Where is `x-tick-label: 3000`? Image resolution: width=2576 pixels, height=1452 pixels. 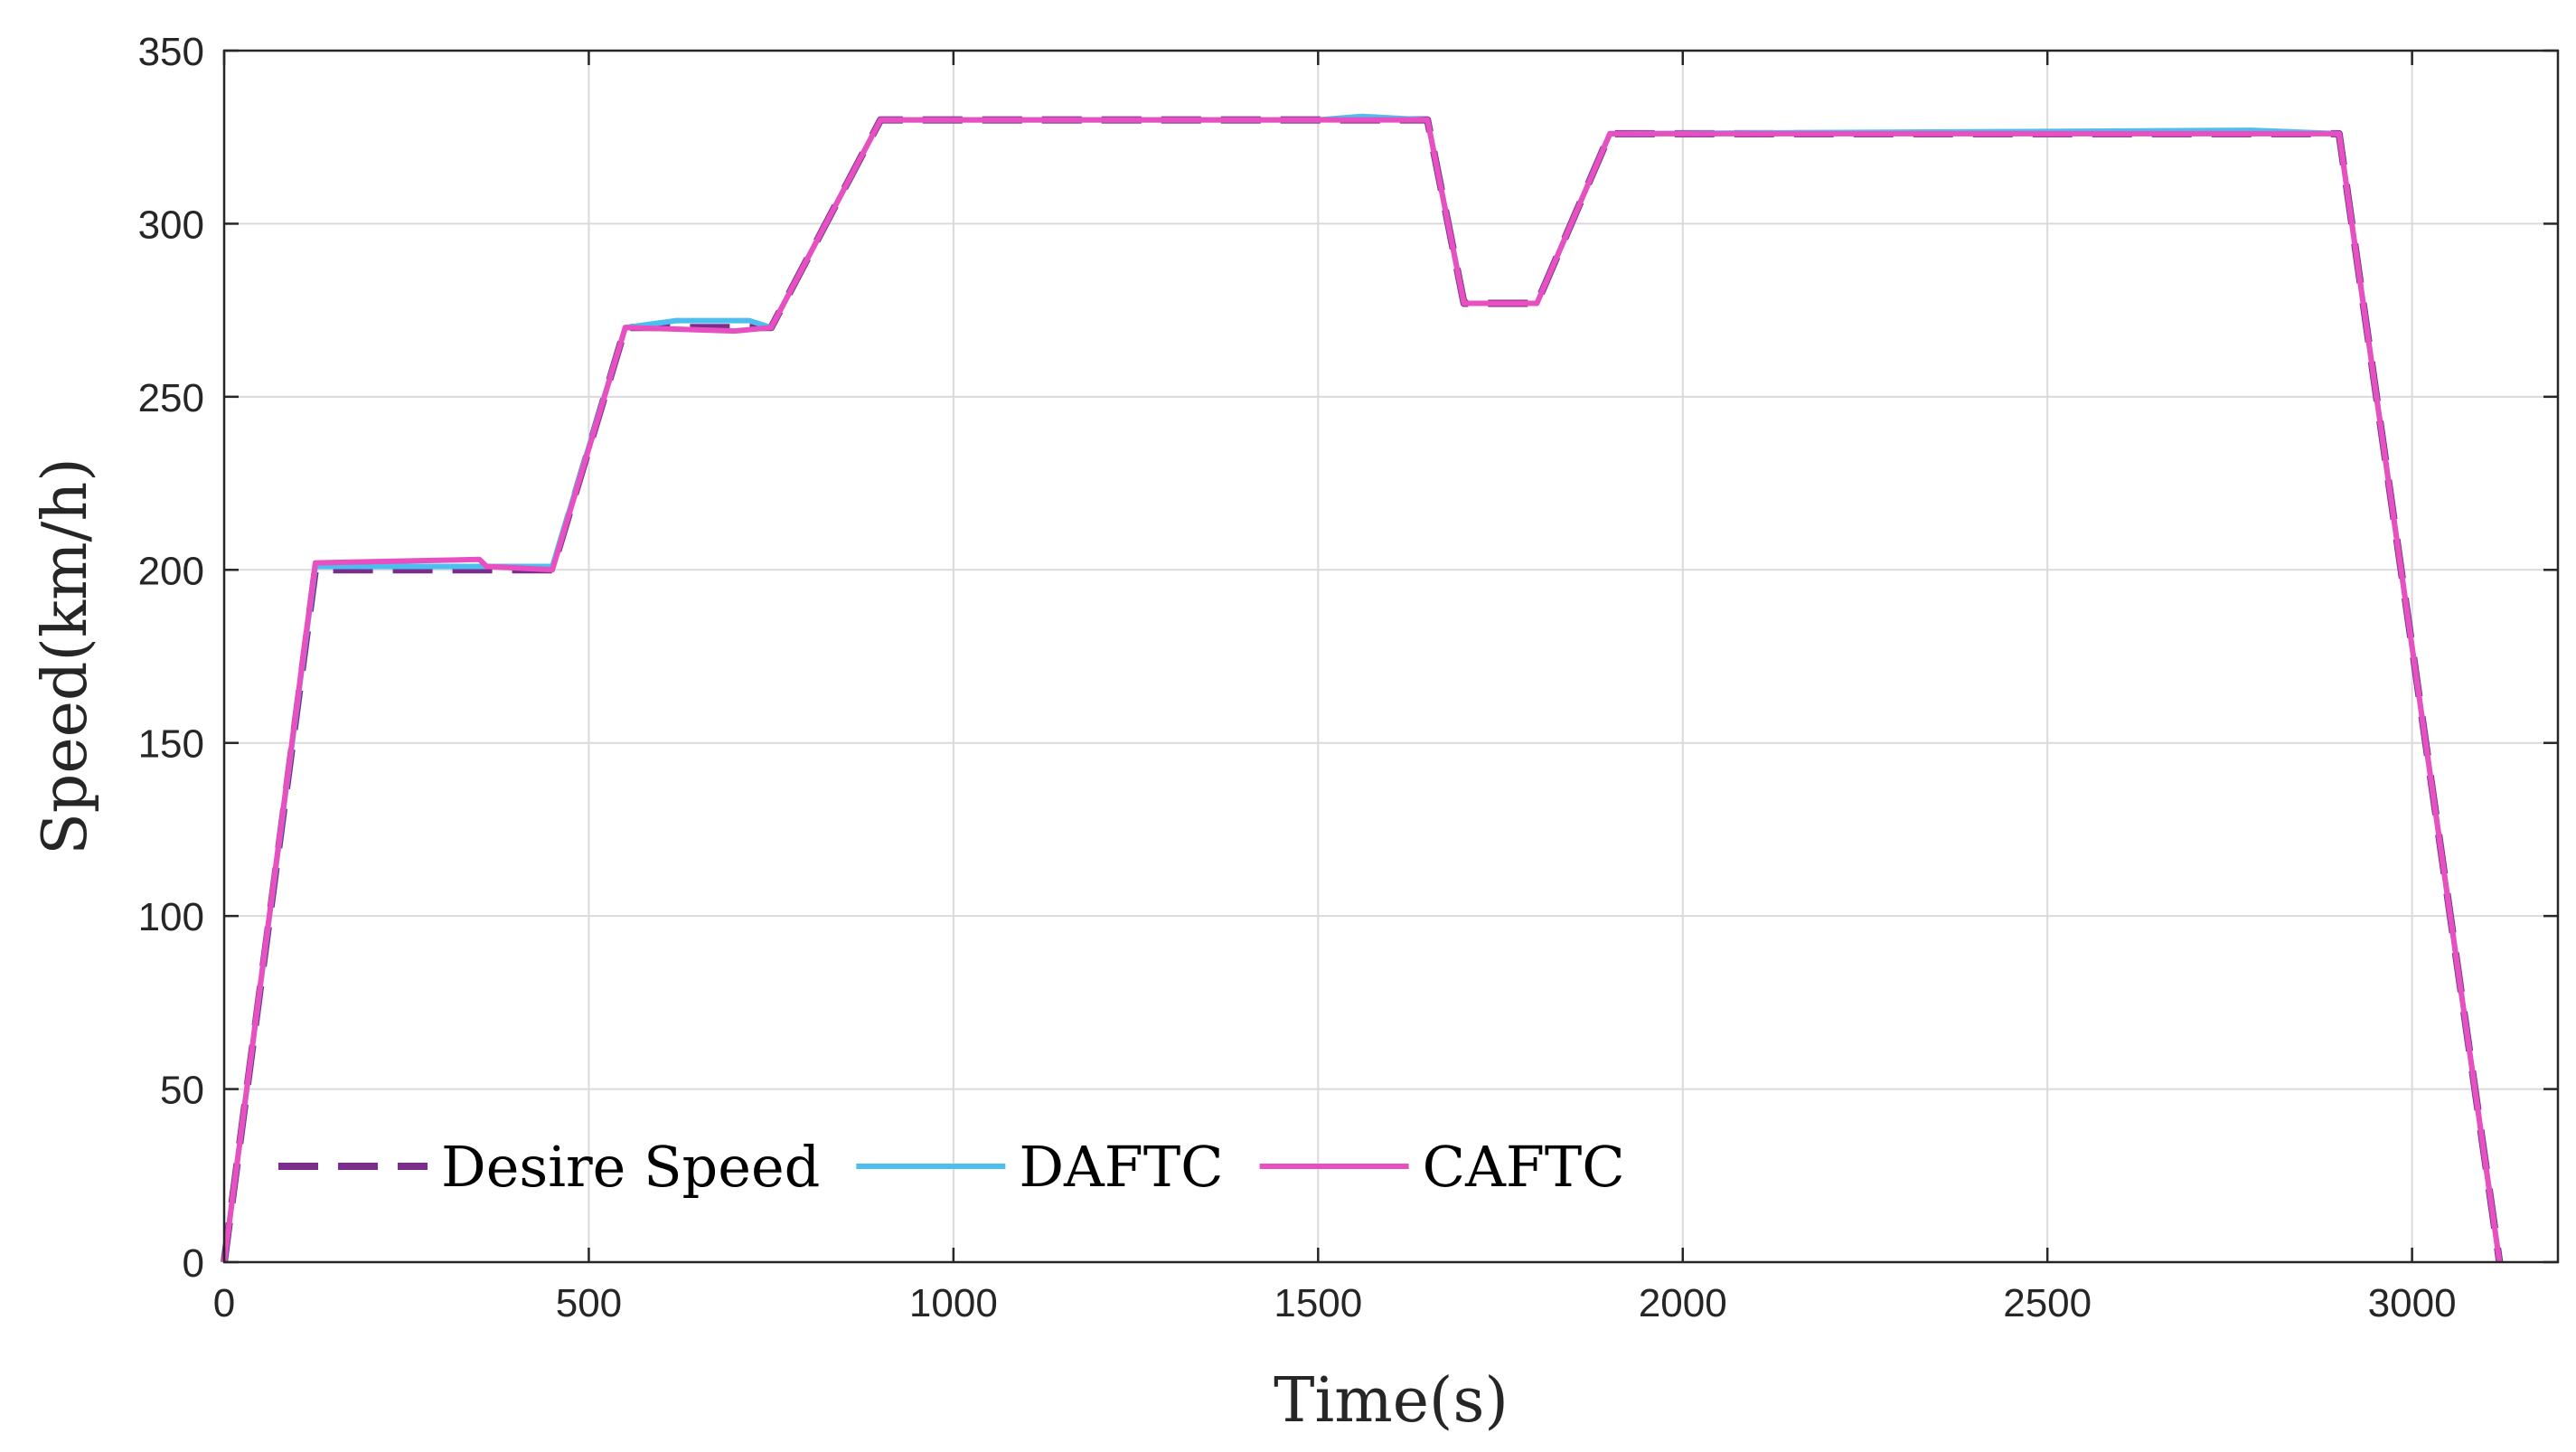 x-tick-label: 3000 is located at coordinates (2412, 1303).